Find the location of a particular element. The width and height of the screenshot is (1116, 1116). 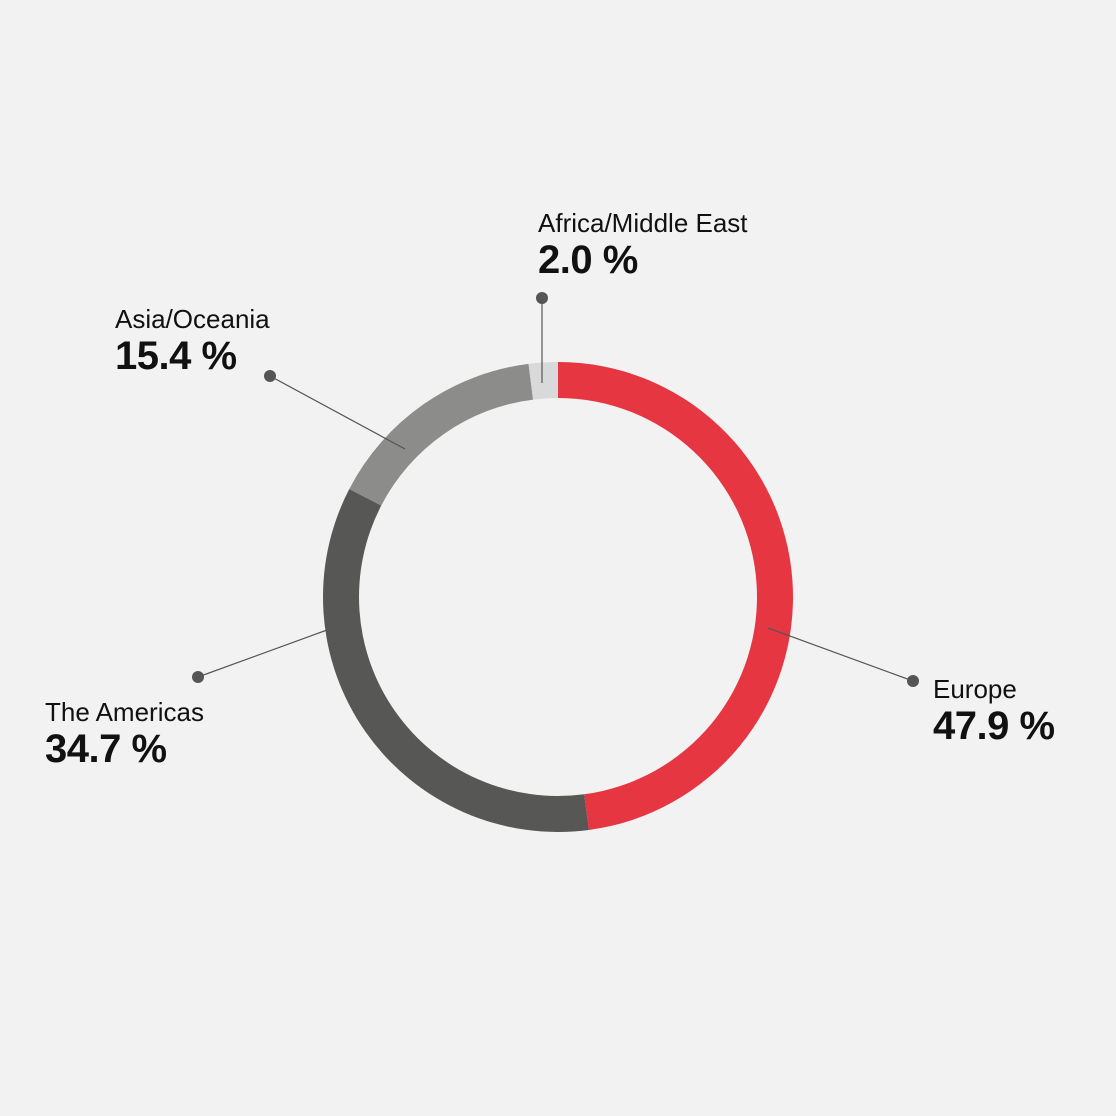

donut-slice-europe is located at coordinates (675, 596).